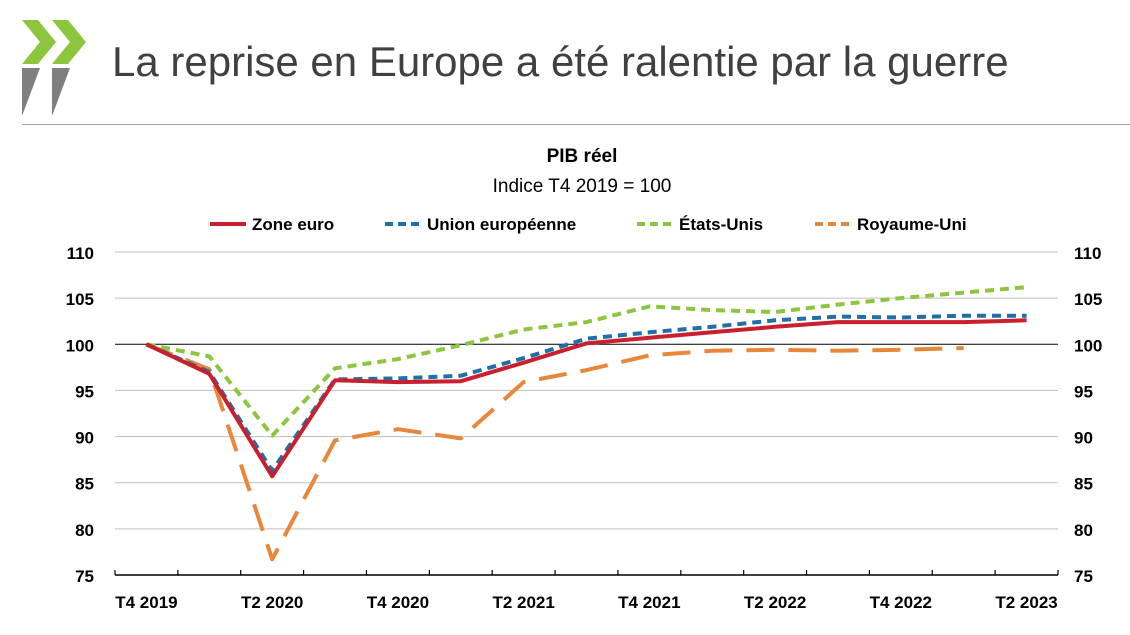 This screenshot has height=635, width=1130. I want to click on y-tick-label-right: 110, so click(1087, 253).